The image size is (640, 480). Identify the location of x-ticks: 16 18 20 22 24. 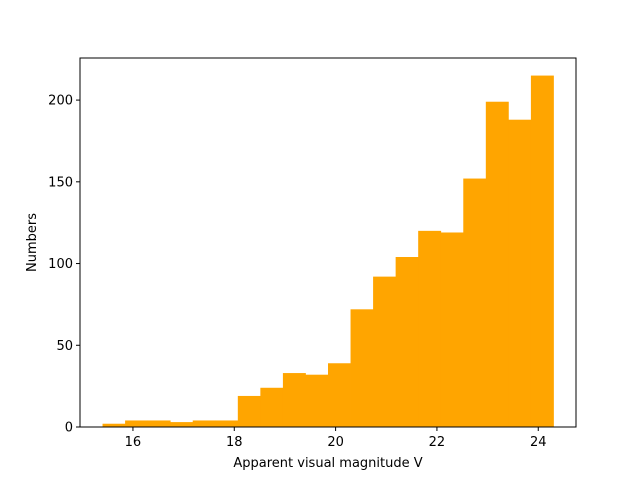
(336, 438).